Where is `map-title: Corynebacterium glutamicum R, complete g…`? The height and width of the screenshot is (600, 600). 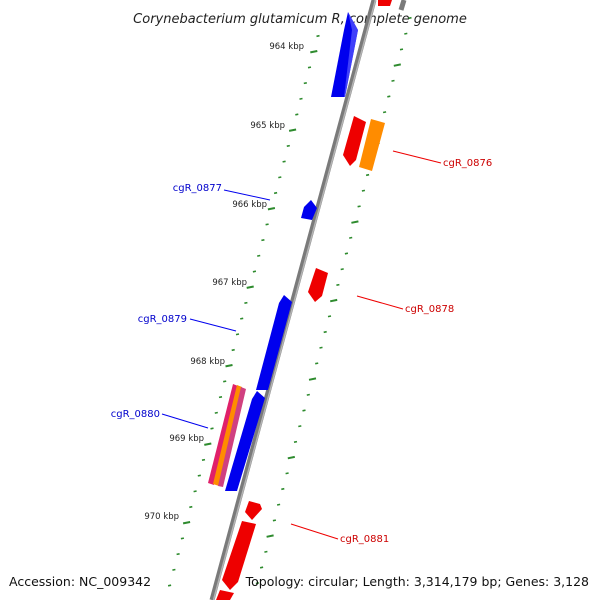
map-title: Corynebacterium glutamicum R, complete g… is located at coordinates (300, 19).